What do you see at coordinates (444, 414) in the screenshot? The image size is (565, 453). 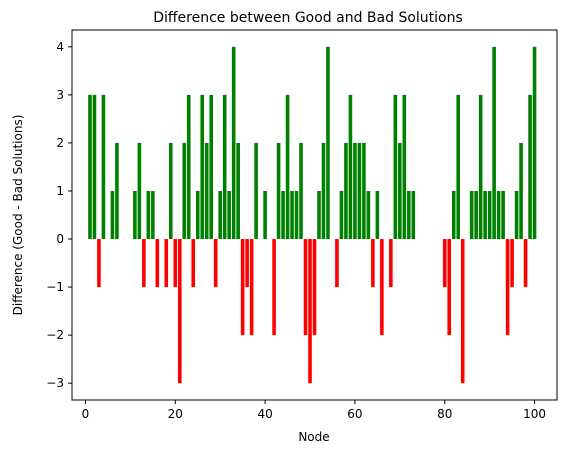 I see `x-tick-label: 80` at bounding box center [444, 414].